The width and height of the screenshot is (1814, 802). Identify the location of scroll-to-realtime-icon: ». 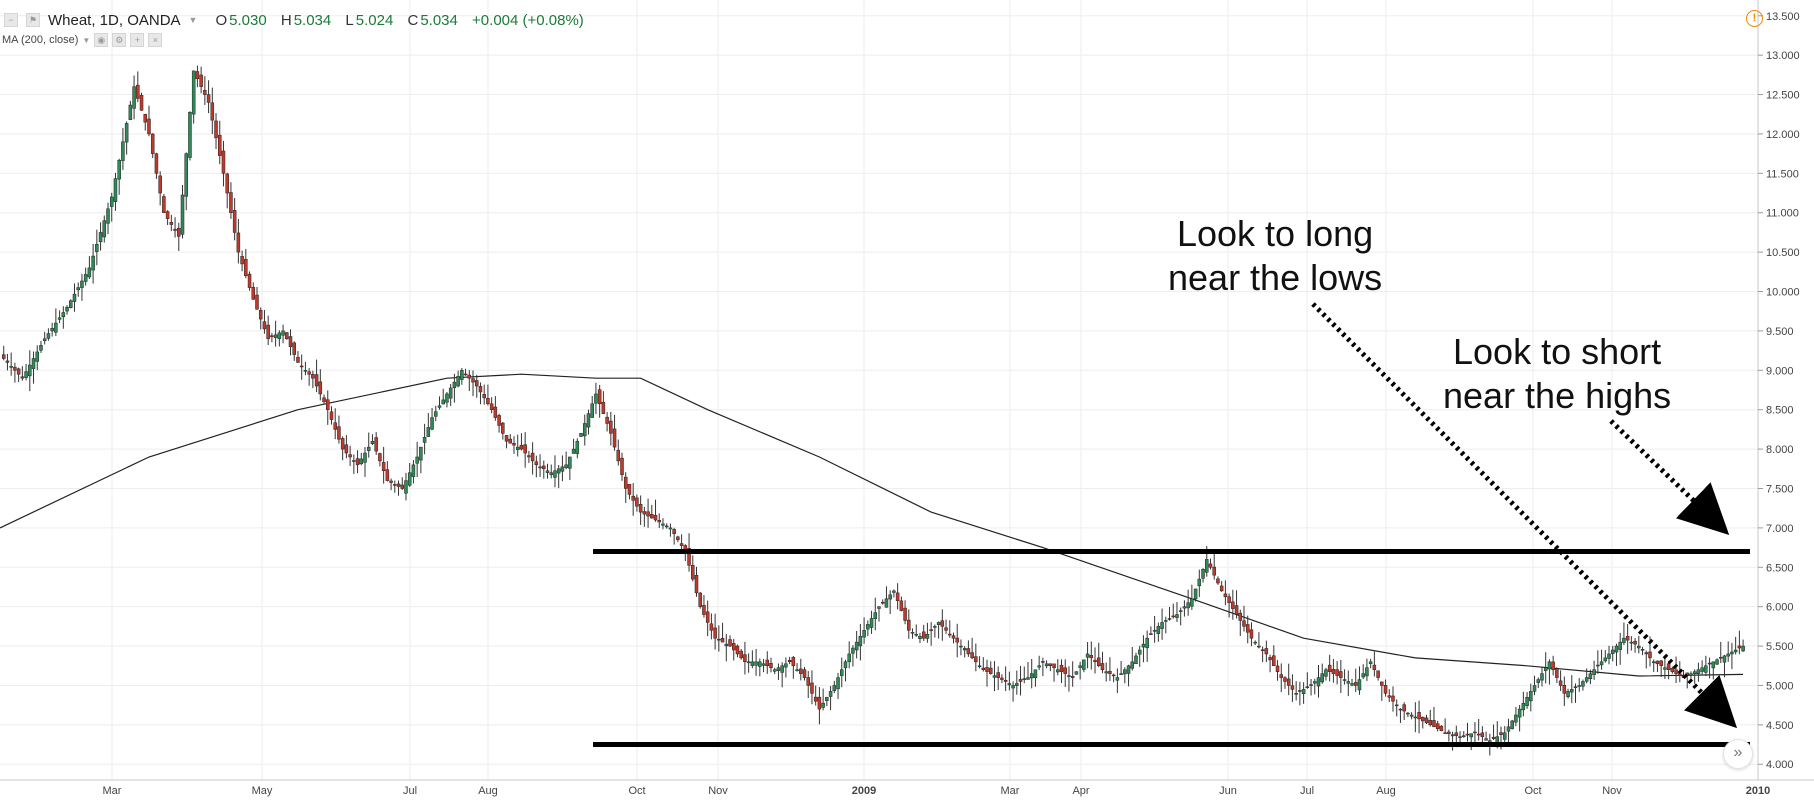
(1738, 754).